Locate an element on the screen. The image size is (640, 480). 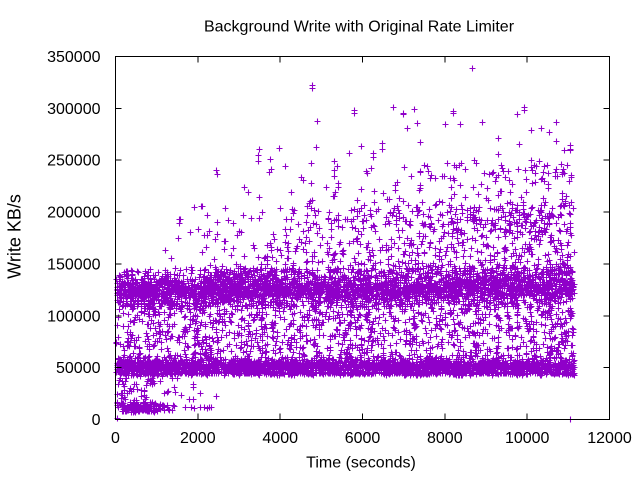
svg-text: 8000 is located at coordinates (445, 438).